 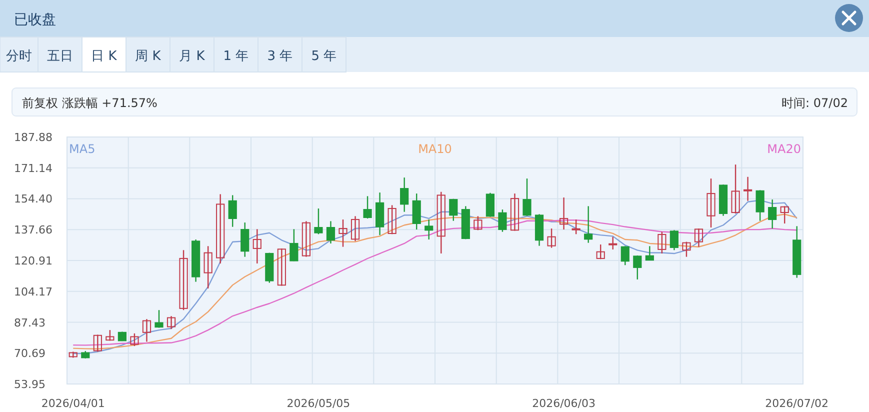 What do you see at coordinates (33, 199) in the screenshot?
I see `y-tick-label: 154.40` at bounding box center [33, 199].